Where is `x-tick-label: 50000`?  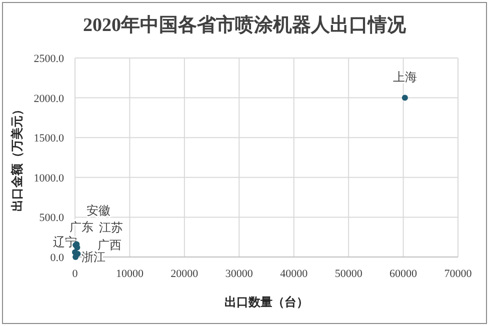
x-tick-label: 50000 is located at coordinates (348, 274).